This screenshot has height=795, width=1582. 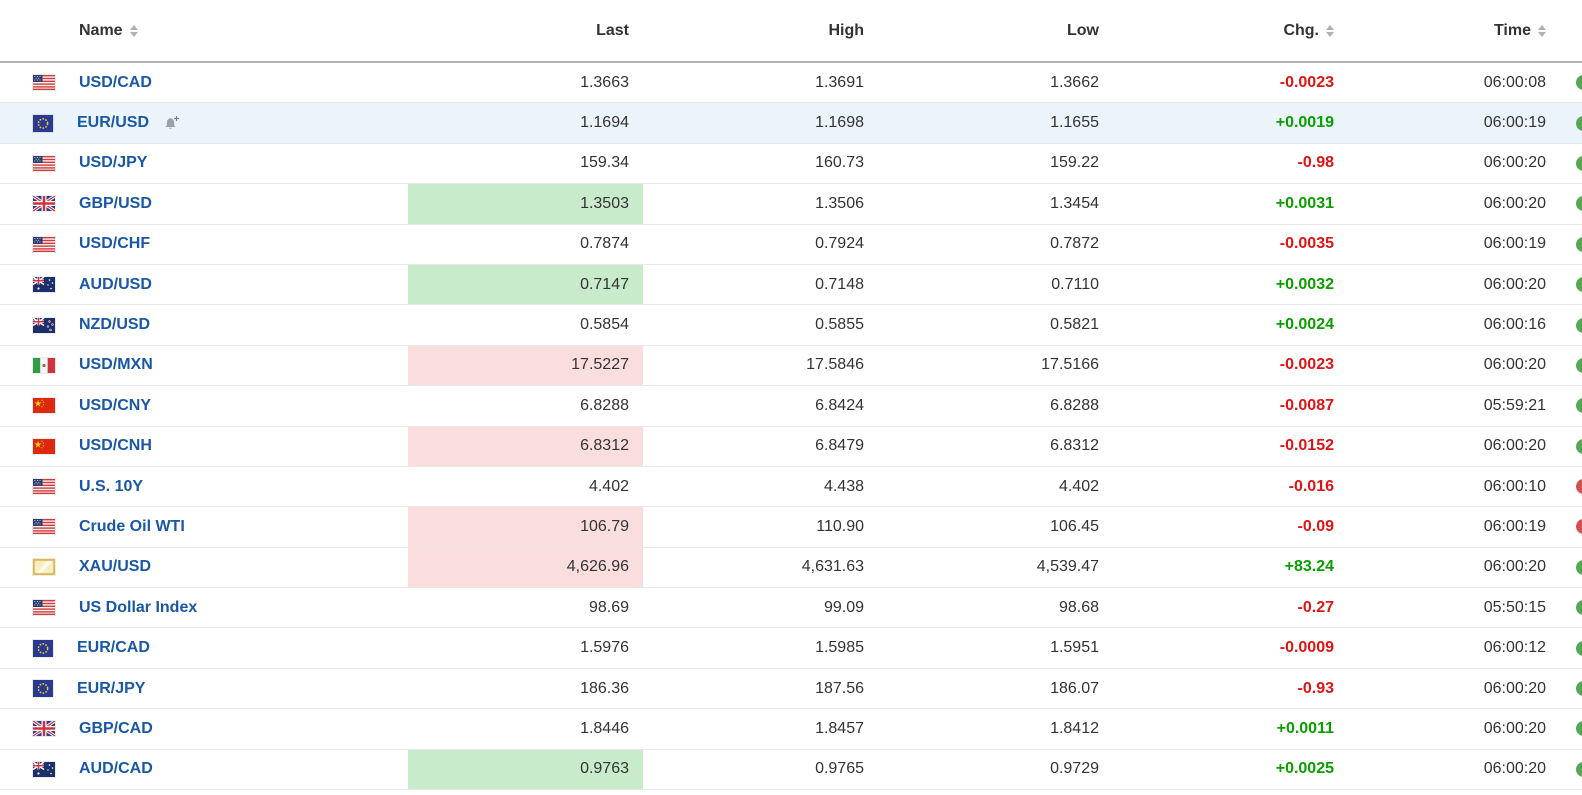 I want to click on instrument-link: GBP/CAD, so click(x=116, y=728).